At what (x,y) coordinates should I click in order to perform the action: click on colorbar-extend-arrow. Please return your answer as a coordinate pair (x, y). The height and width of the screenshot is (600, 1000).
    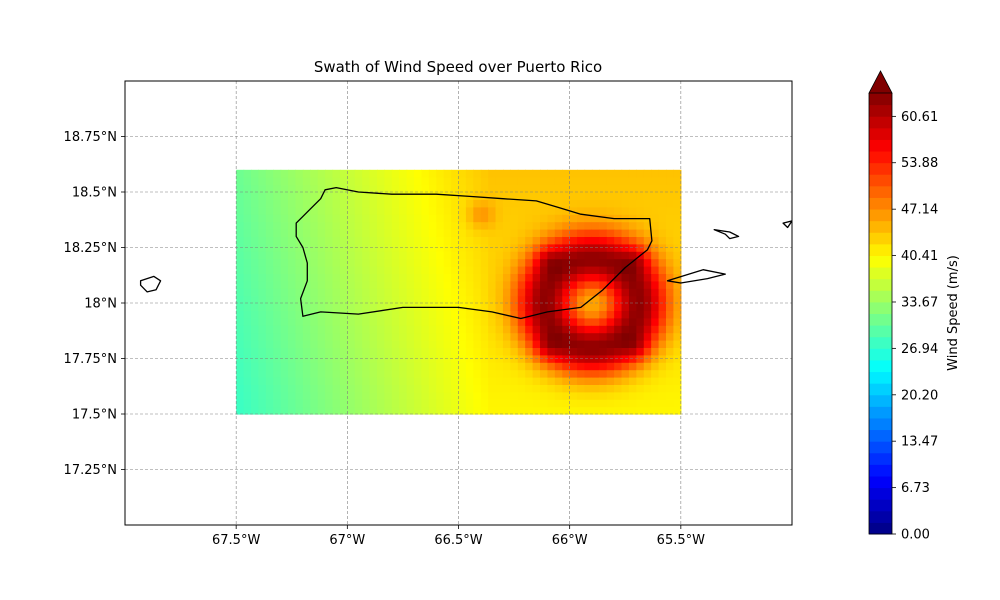
    Looking at the image, I should click on (880, 82).